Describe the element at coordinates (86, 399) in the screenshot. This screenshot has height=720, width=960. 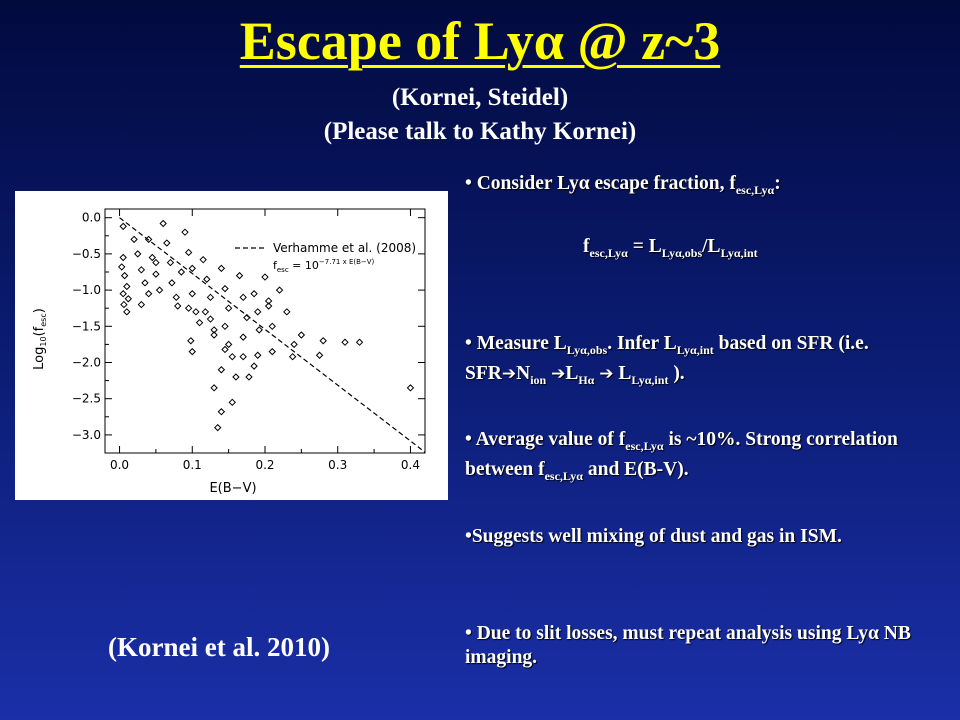
I see `y-tick-label: −2.5` at that location.